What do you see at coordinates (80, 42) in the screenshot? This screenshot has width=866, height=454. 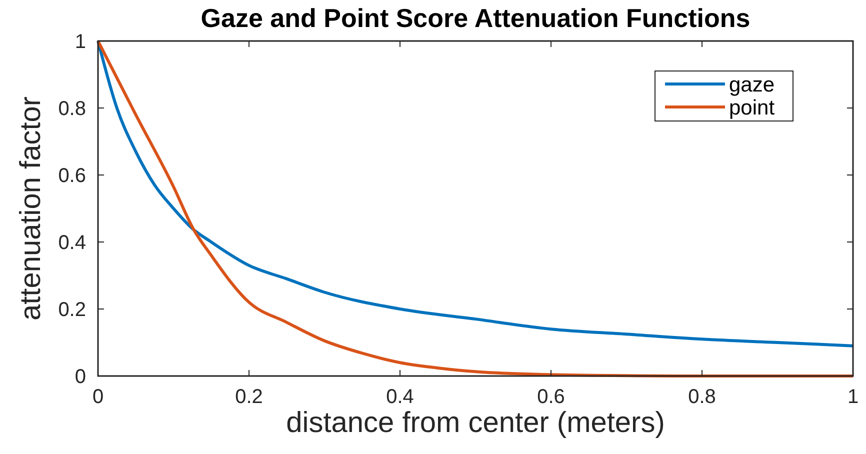 I see `y-tick-label: 1` at bounding box center [80, 42].